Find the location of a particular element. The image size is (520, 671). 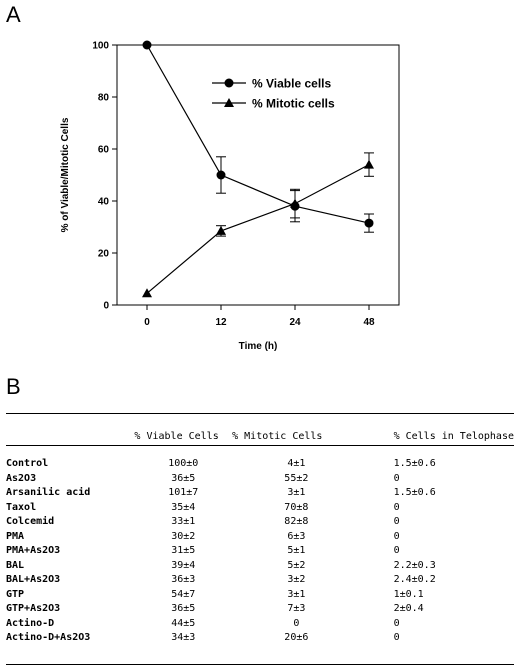

row-mitotic: 5±2 is located at coordinates (296, 565).